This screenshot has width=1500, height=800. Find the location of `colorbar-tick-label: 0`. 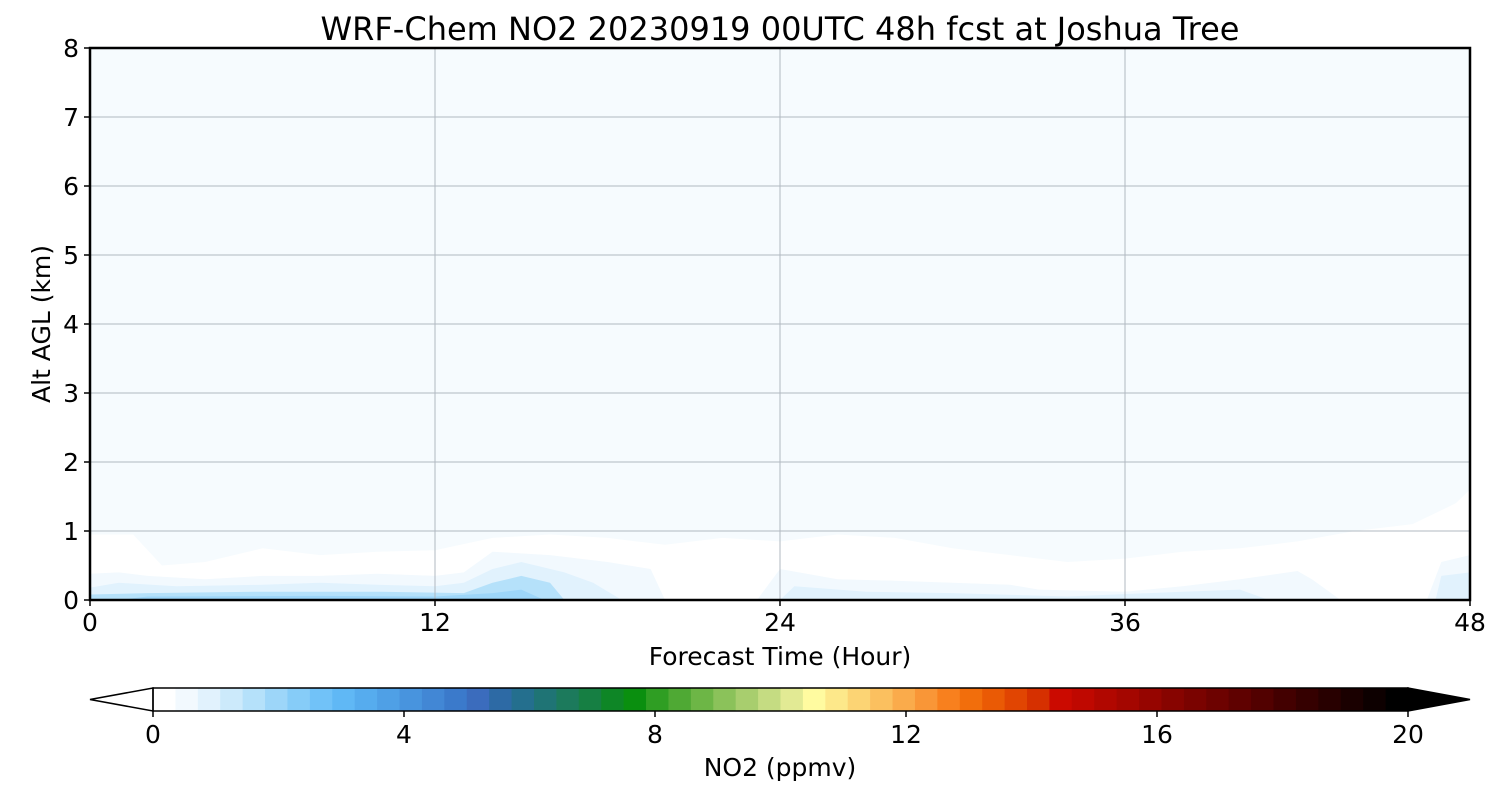

colorbar-tick-label: 0 is located at coordinates (153, 734).